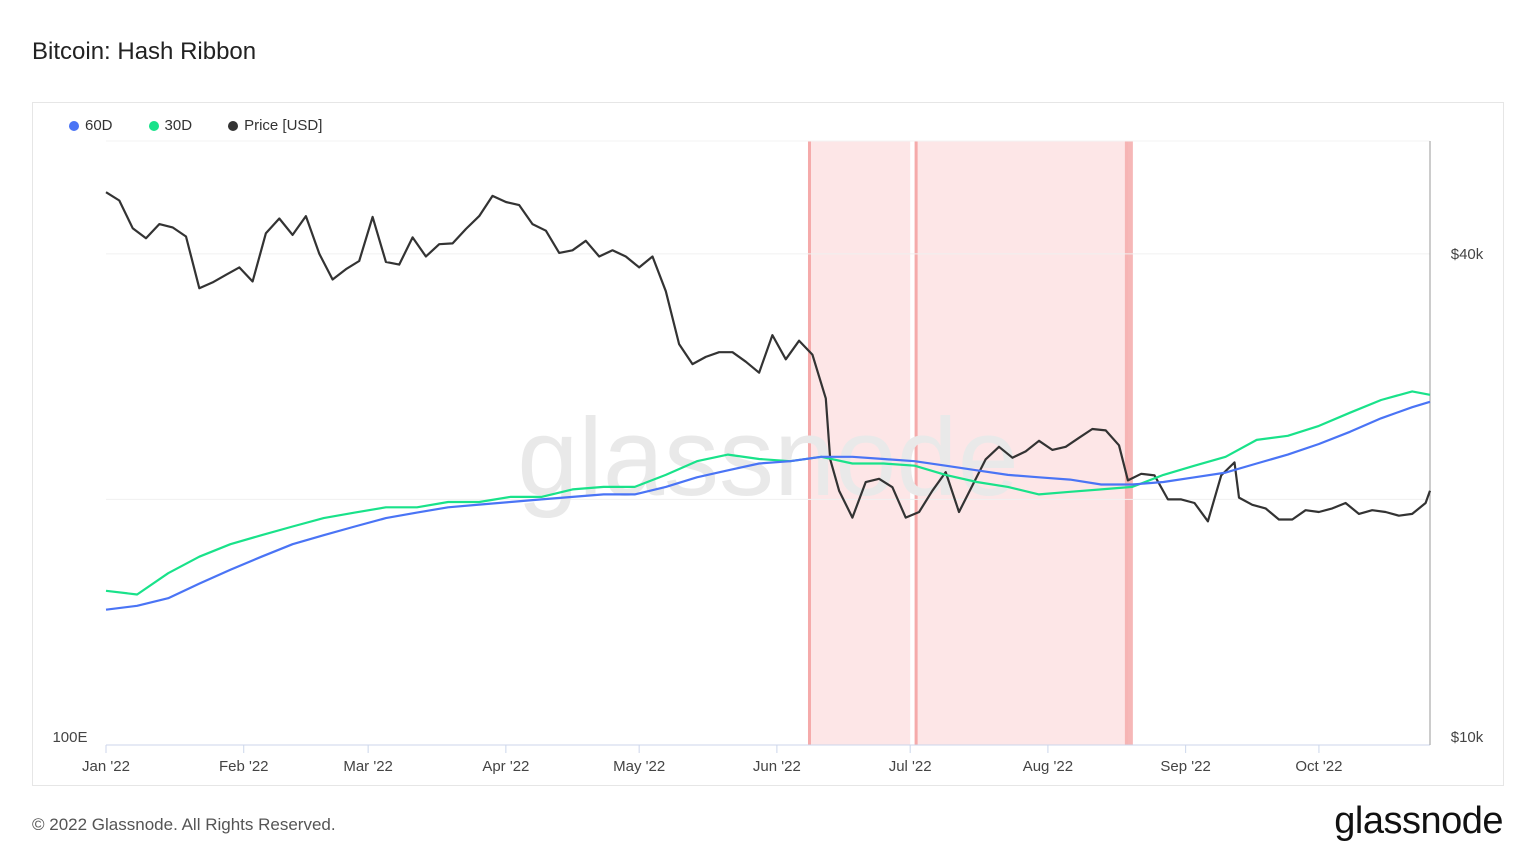 The height and width of the screenshot is (864, 1536). I want to click on copyright-footer: © 2022 Glassnode. All Rights Reserved., so click(184, 824).